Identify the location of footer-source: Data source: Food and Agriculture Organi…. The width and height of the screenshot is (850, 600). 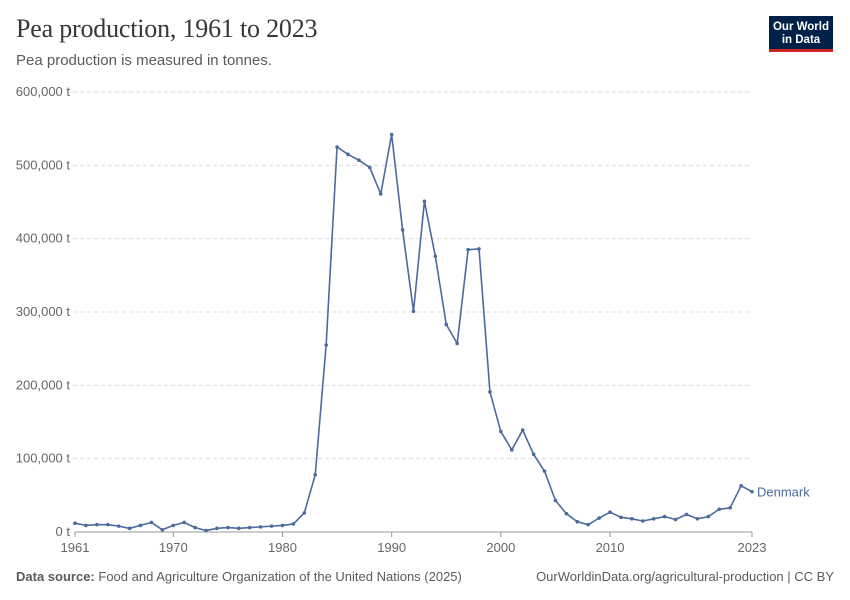
(239, 576).